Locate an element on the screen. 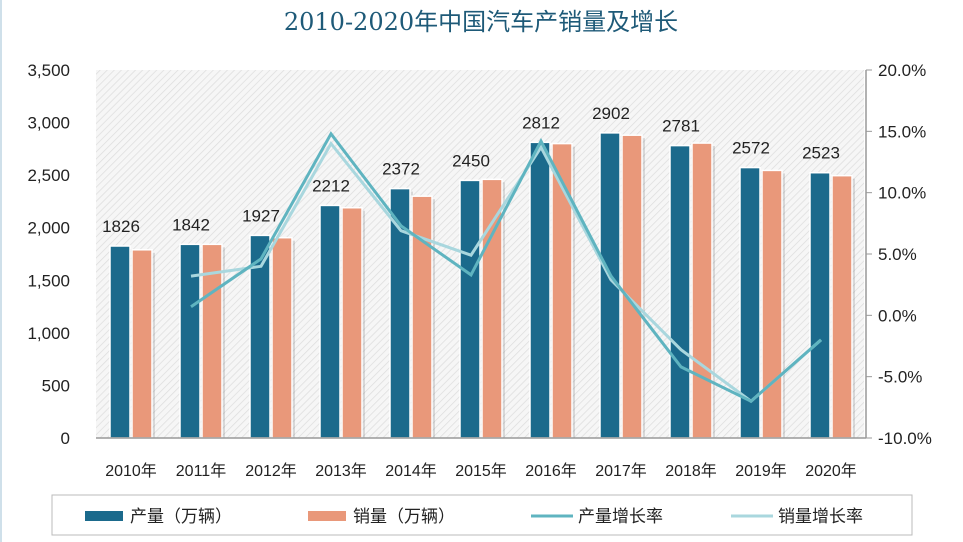 The image size is (963, 542). right-tick-label: 10.0% is located at coordinates (902, 193).